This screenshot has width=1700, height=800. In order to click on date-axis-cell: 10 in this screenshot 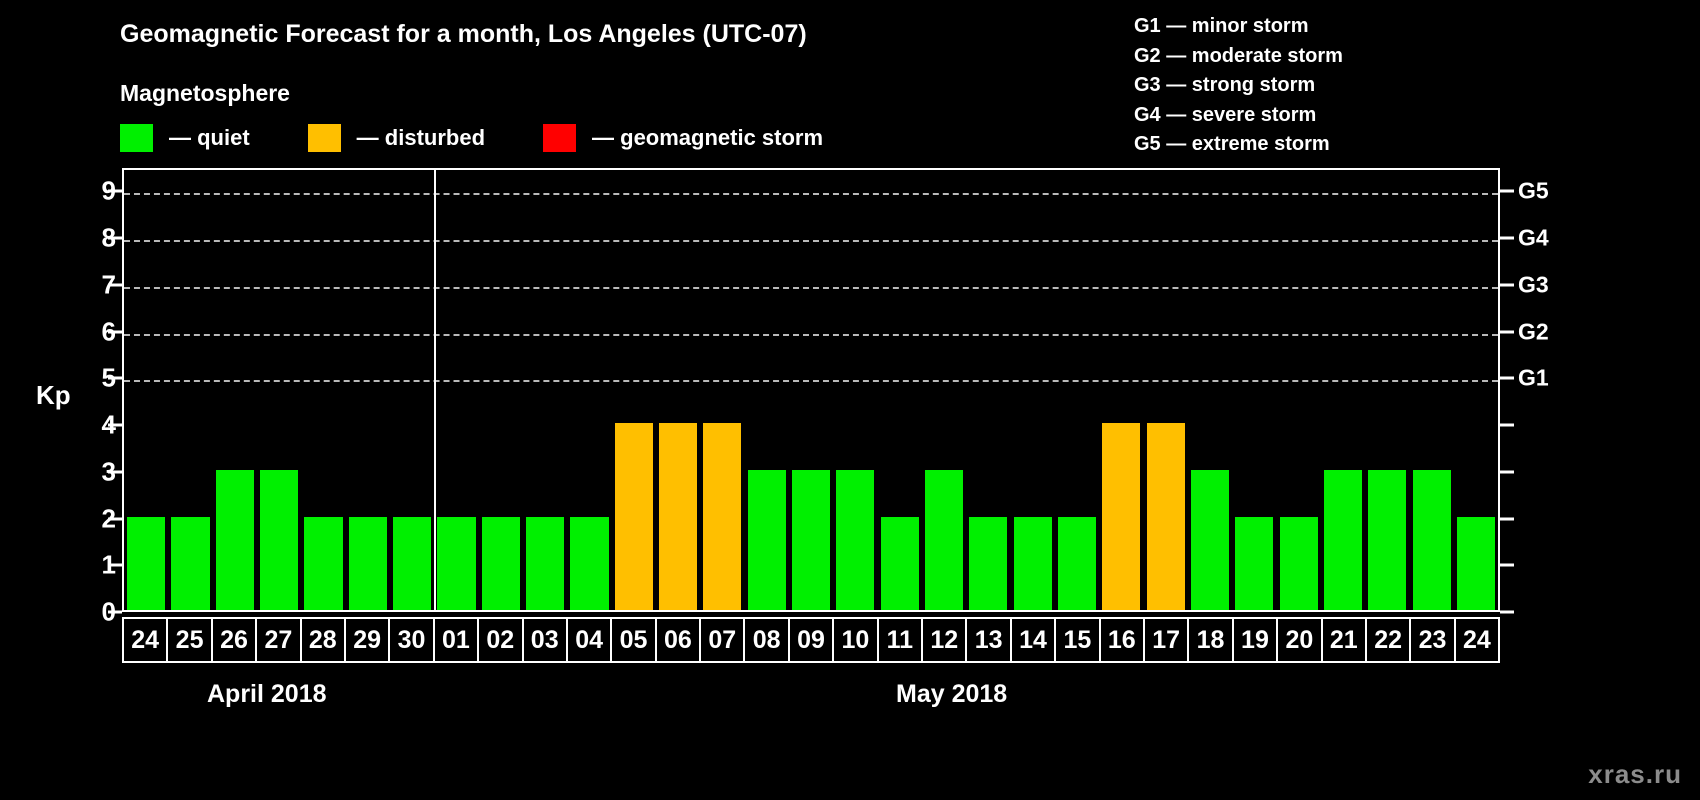, I will do `click(855, 640)`.